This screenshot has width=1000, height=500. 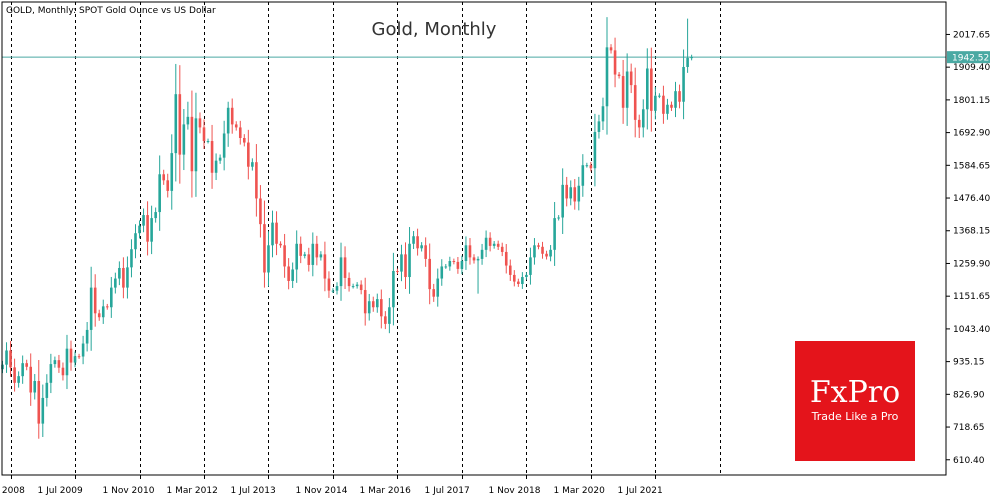 I want to click on y-tick-label: 1043.40, so click(x=971, y=330).